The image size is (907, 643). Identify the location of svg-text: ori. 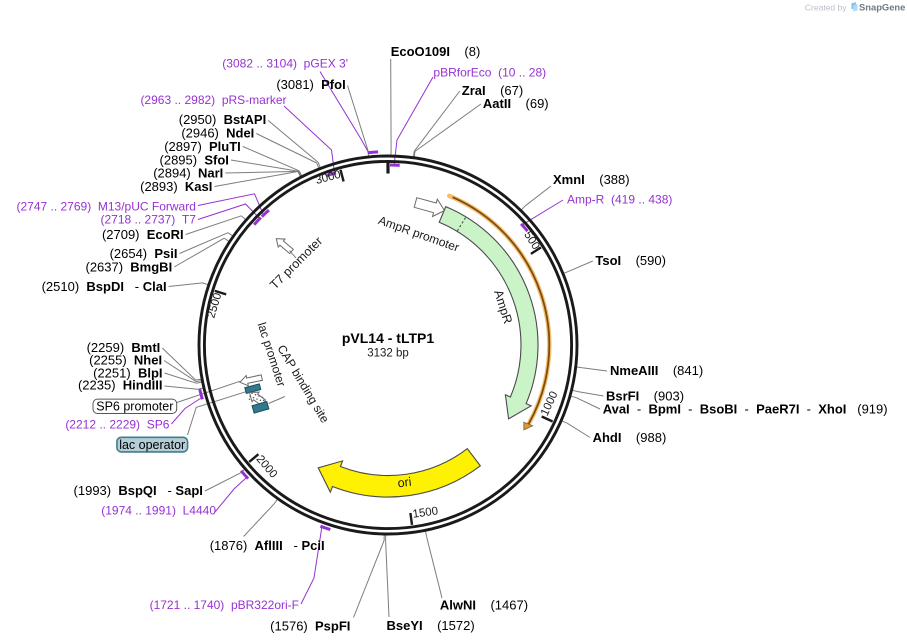
(405, 483).